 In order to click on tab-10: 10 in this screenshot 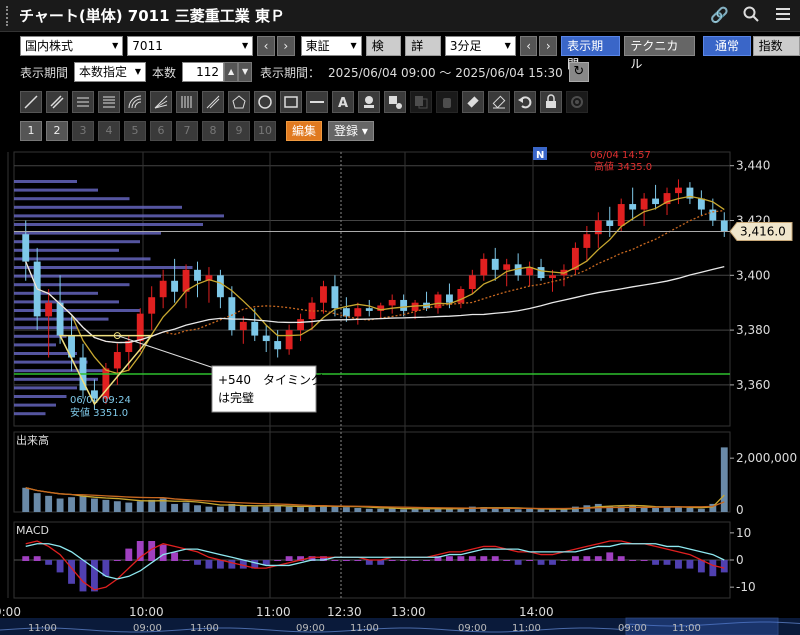, I will do `click(265, 131)`.